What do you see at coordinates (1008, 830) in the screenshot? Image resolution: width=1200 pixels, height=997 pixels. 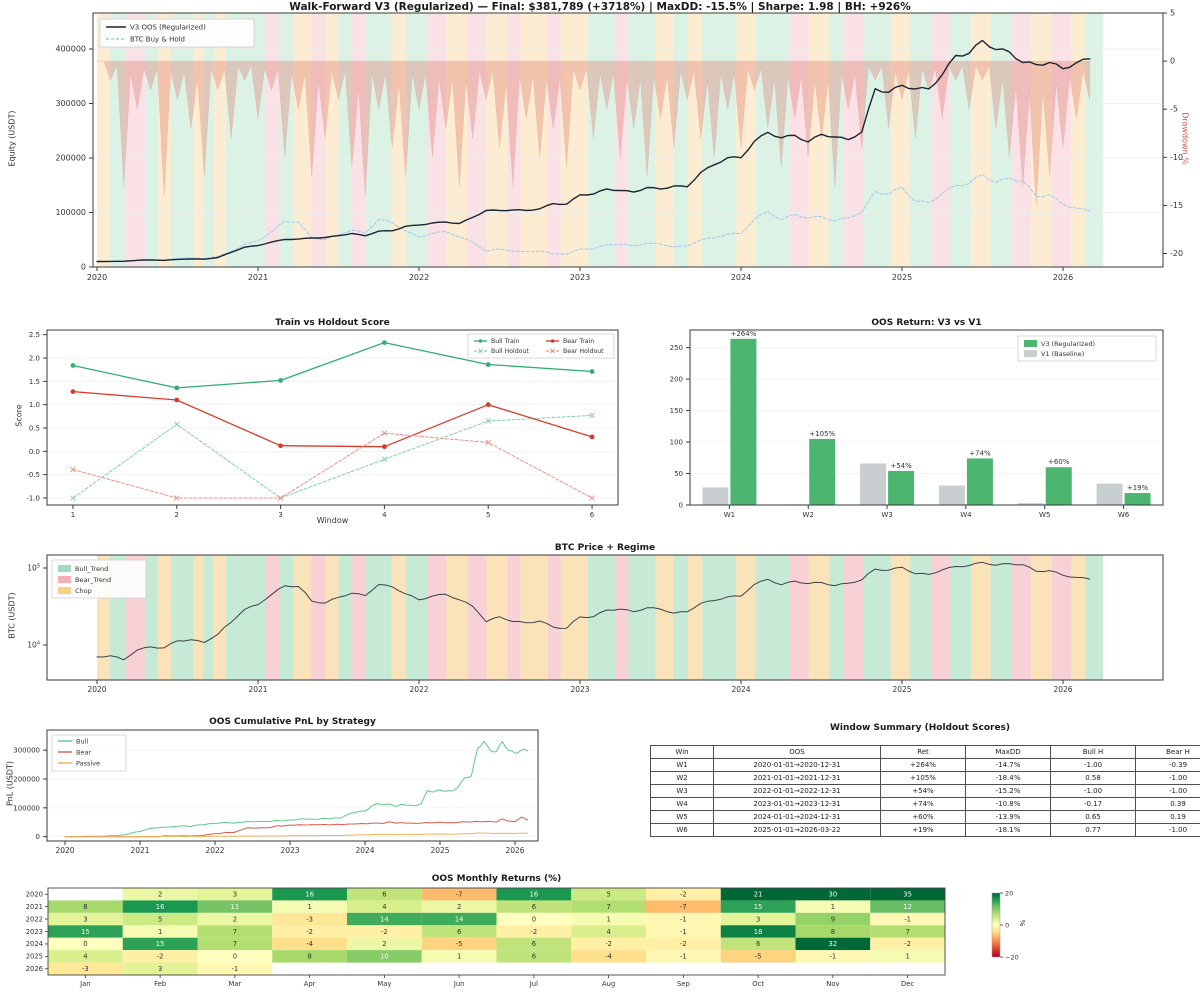 I see `summary-cell: -18.1%` at bounding box center [1008, 830].